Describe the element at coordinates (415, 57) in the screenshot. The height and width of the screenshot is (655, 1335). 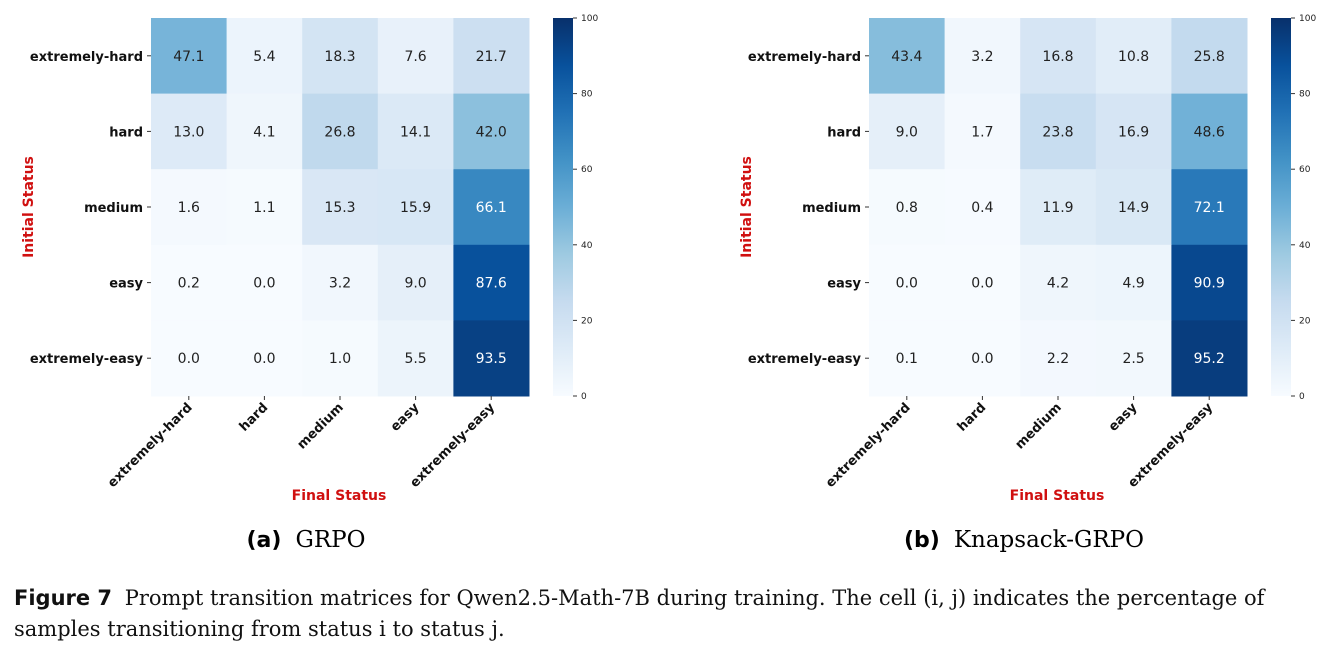
I see `cell-value-label: 7.6` at that location.